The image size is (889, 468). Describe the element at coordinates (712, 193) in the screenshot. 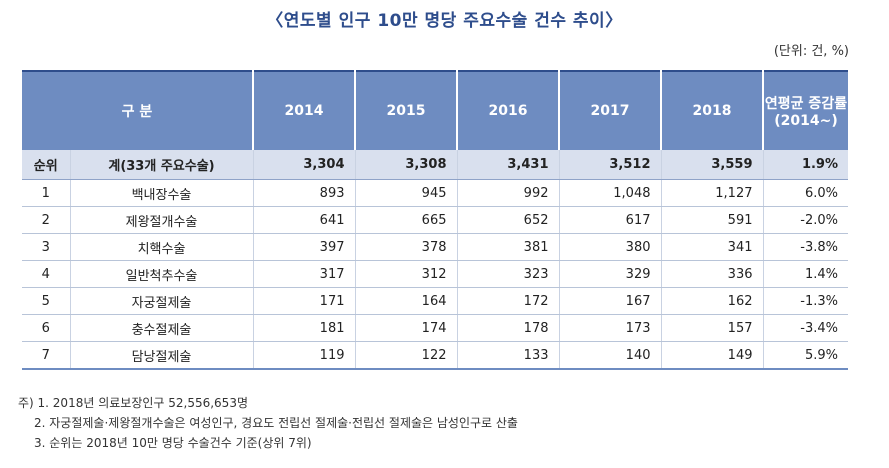

I see `value-2018-cell: 1,127` at that location.